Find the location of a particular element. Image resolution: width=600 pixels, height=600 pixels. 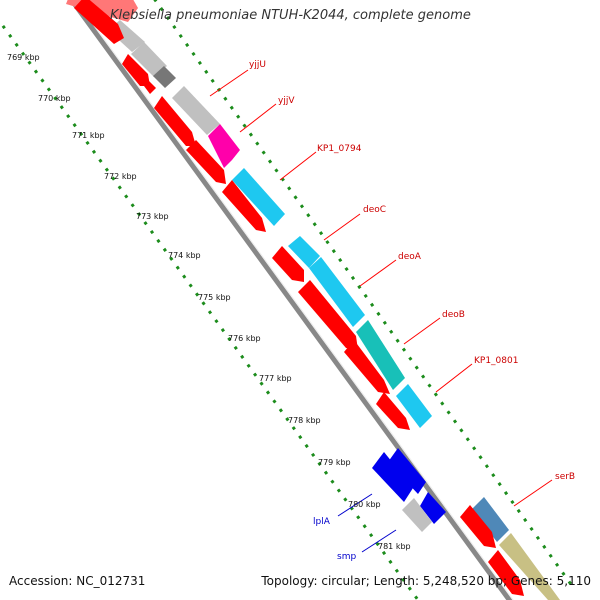

gene-yjjV is located at coordinates (224, 146).